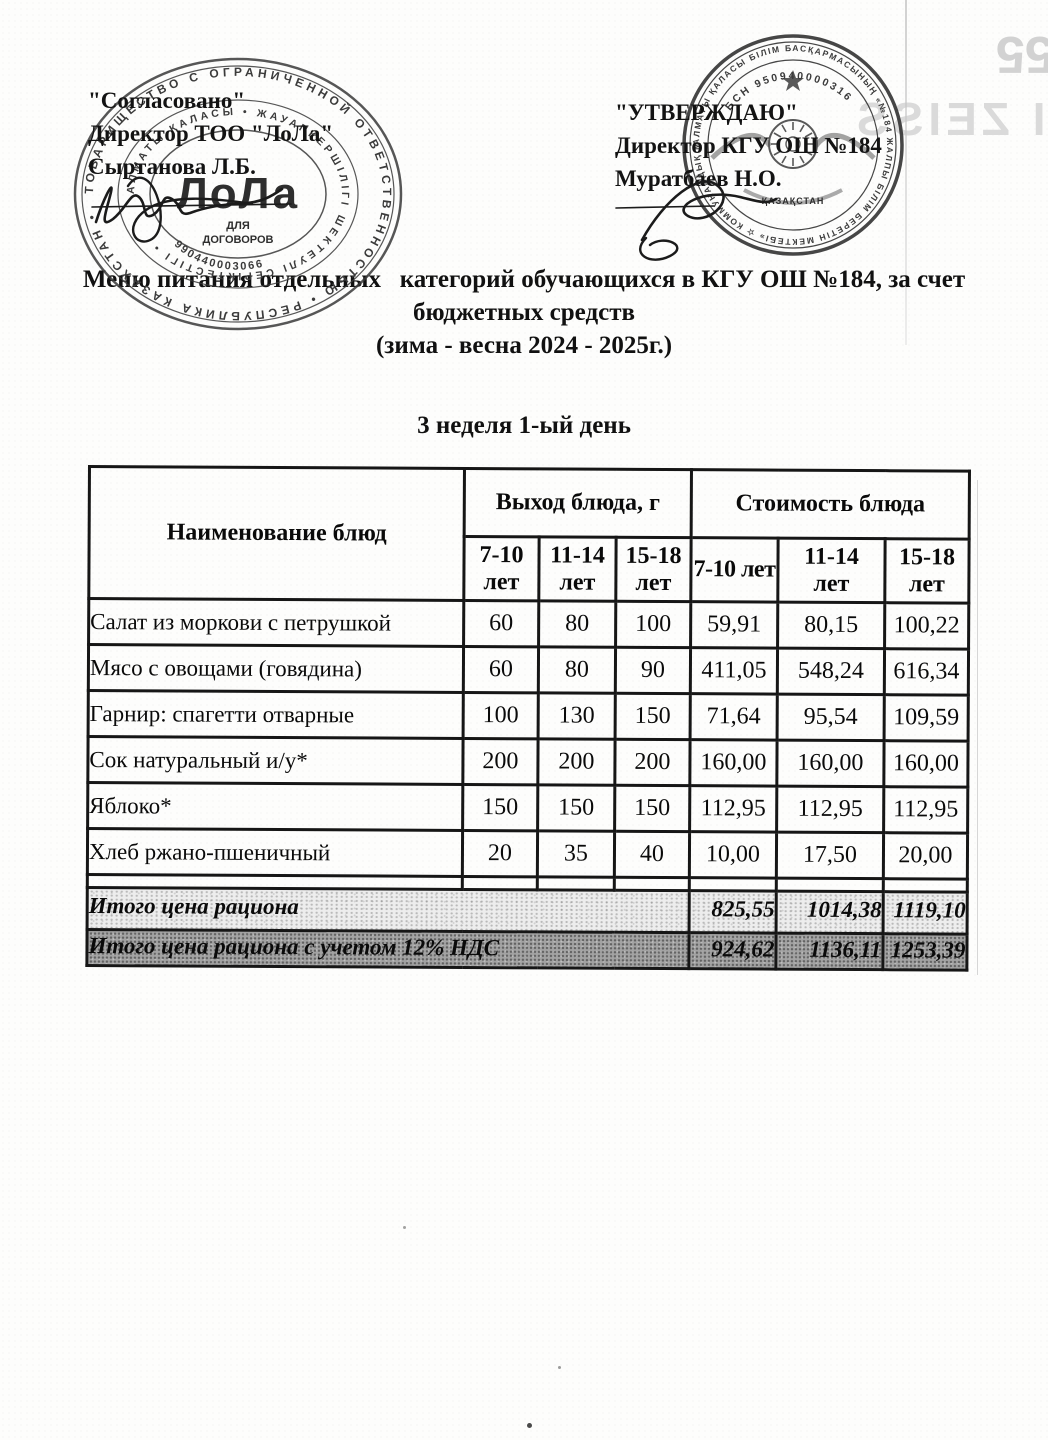 The width and height of the screenshot is (1048, 1440). What do you see at coordinates (926, 626) in the screenshot?
I see `cost-cell: 100,22` at bounding box center [926, 626].